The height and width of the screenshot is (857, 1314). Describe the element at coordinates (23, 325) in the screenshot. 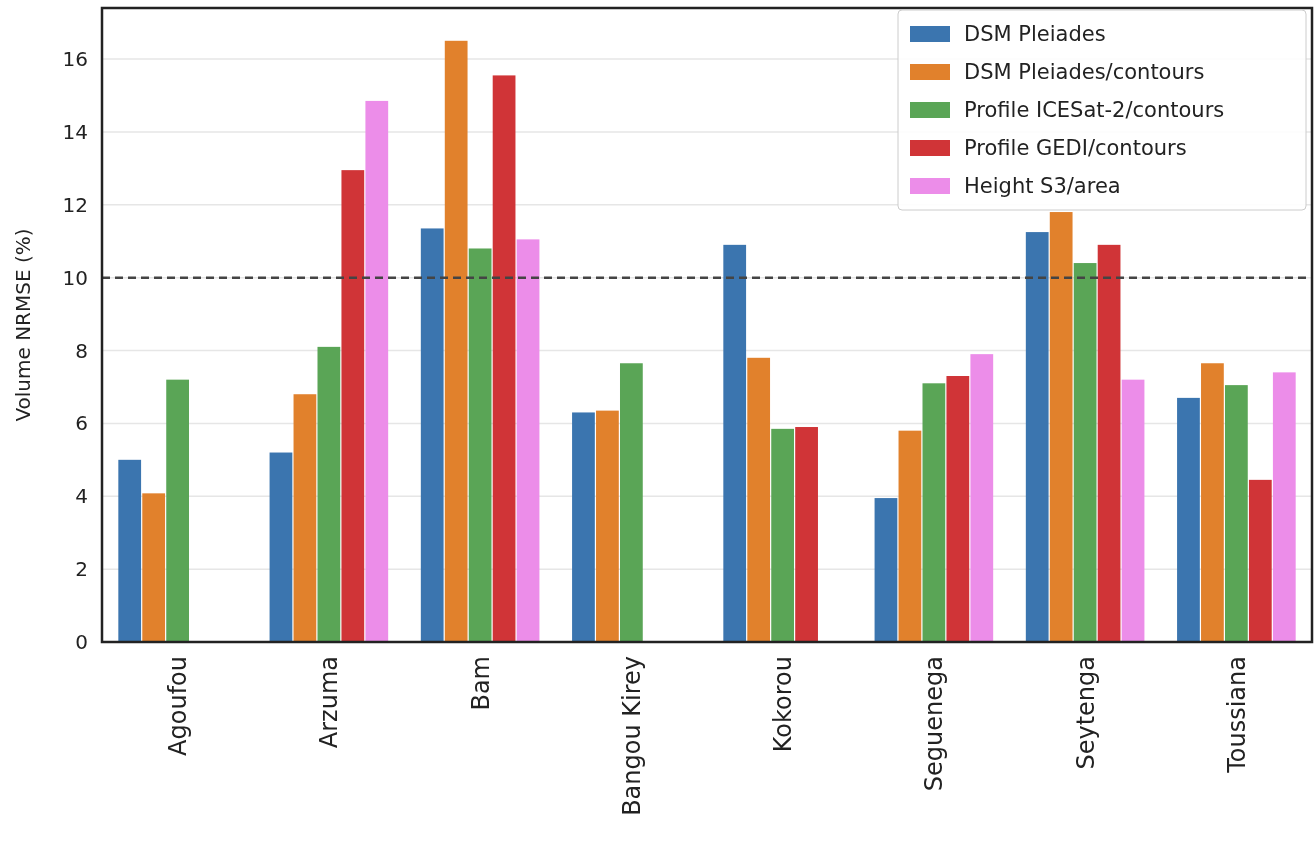

I see `y-axis-title: Volume NRMSE (%)` at that location.